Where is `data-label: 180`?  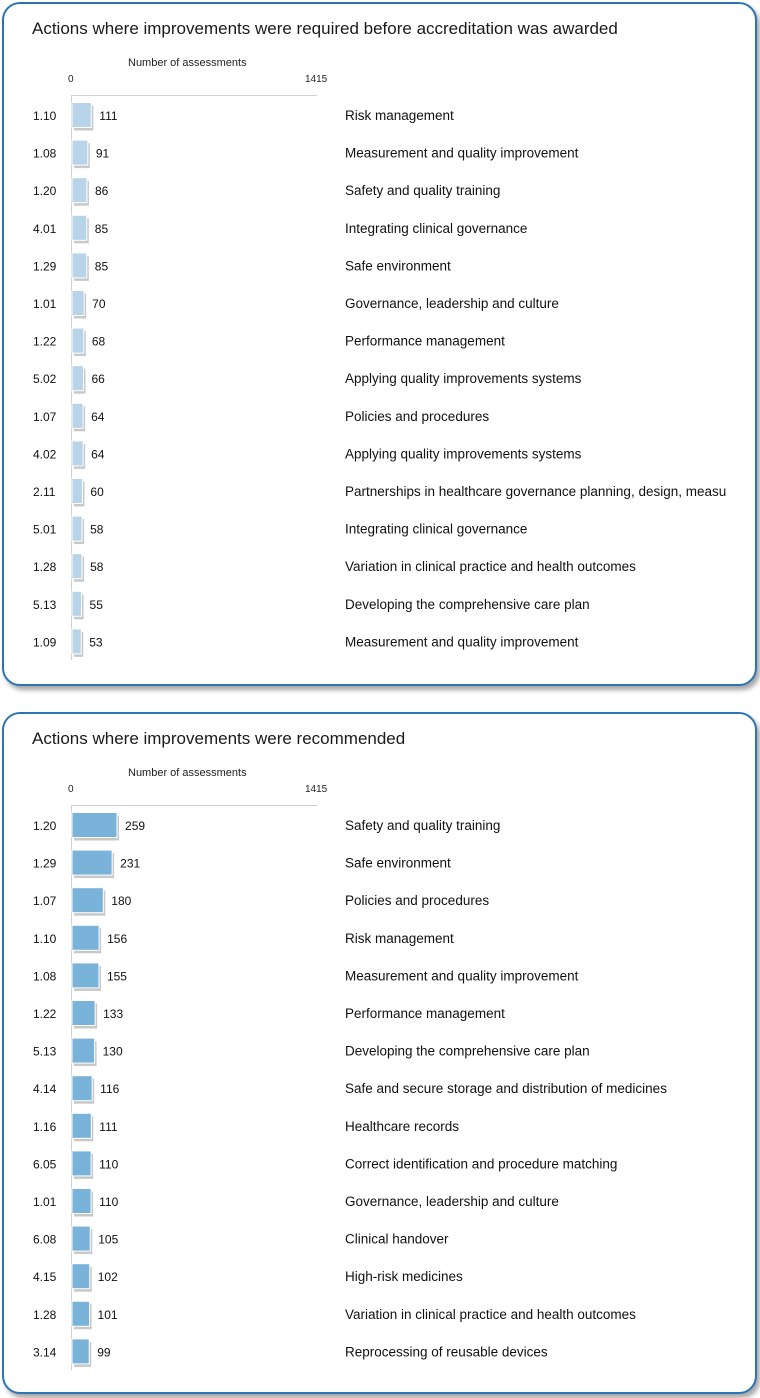
data-label: 180 is located at coordinates (121, 901).